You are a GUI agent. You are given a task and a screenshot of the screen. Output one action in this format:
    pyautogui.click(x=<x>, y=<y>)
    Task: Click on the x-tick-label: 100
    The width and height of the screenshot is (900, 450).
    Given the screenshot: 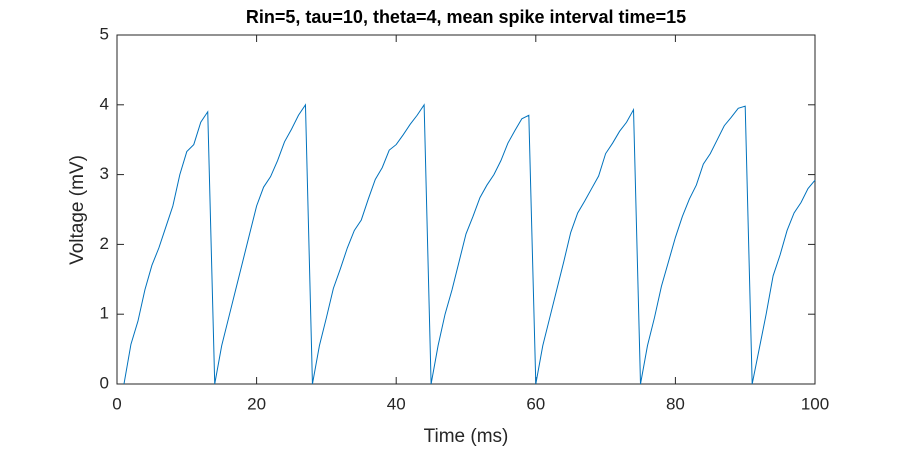 What is the action you would take?
    pyautogui.click(x=815, y=403)
    